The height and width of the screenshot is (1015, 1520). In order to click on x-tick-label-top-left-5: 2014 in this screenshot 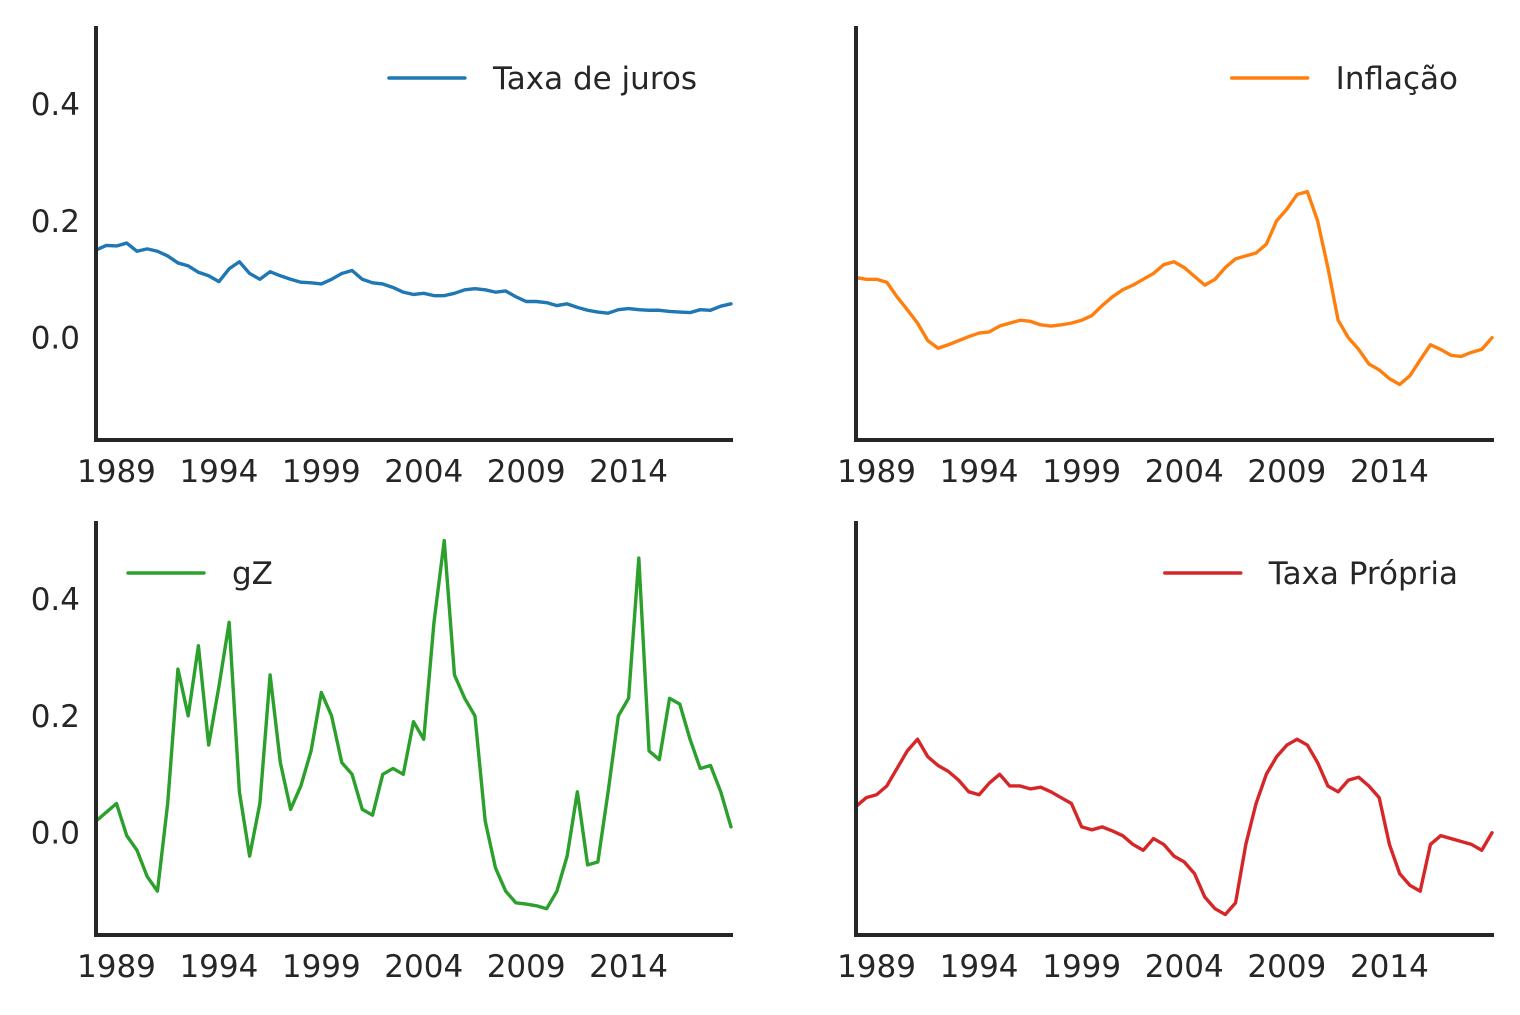, I will do `click(628, 472)`.